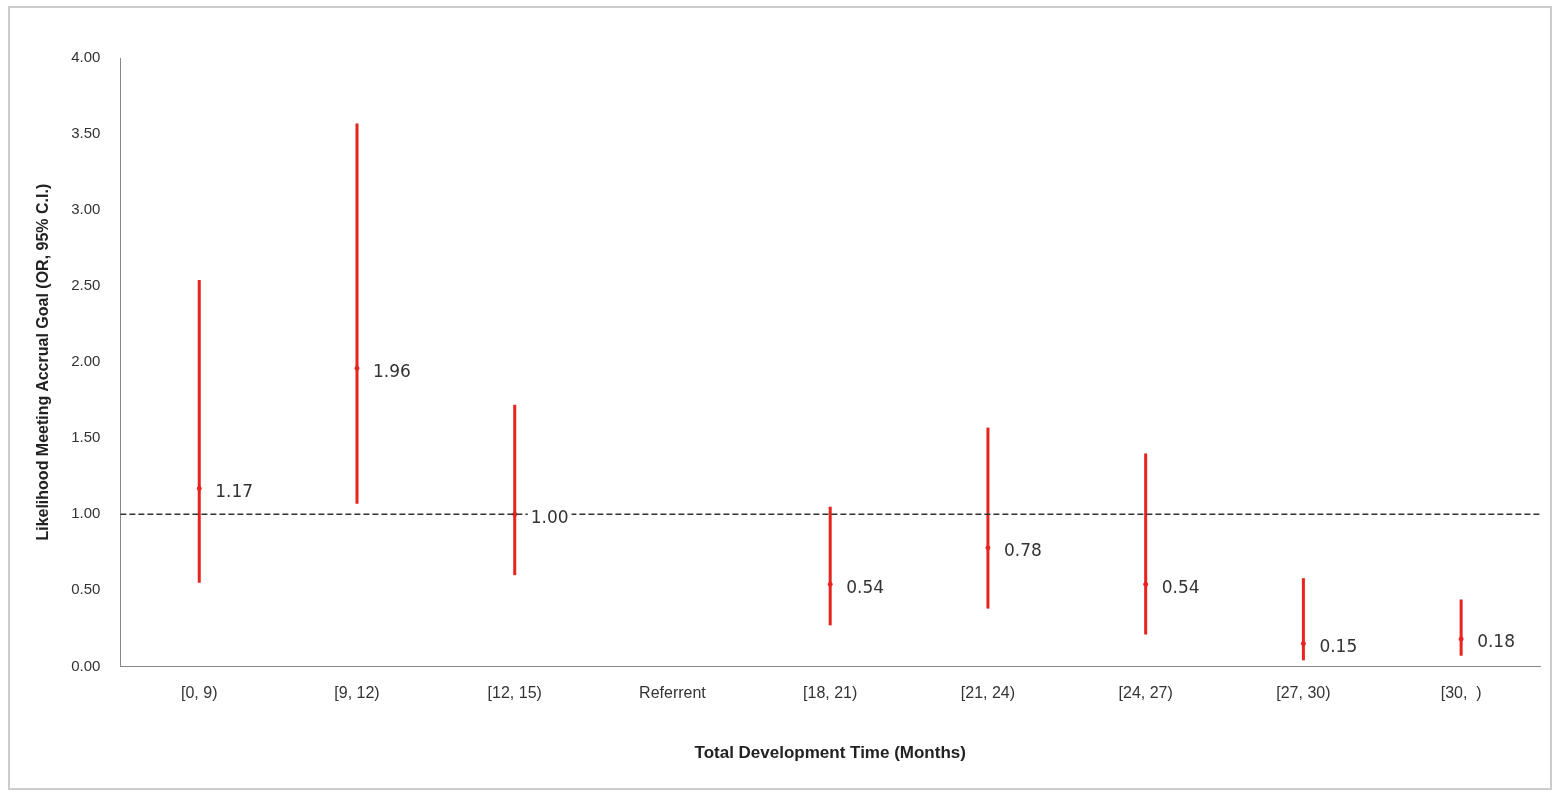  Describe the element at coordinates (86, 133) in the screenshot. I see `y-tick-label: 3.50` at that location.